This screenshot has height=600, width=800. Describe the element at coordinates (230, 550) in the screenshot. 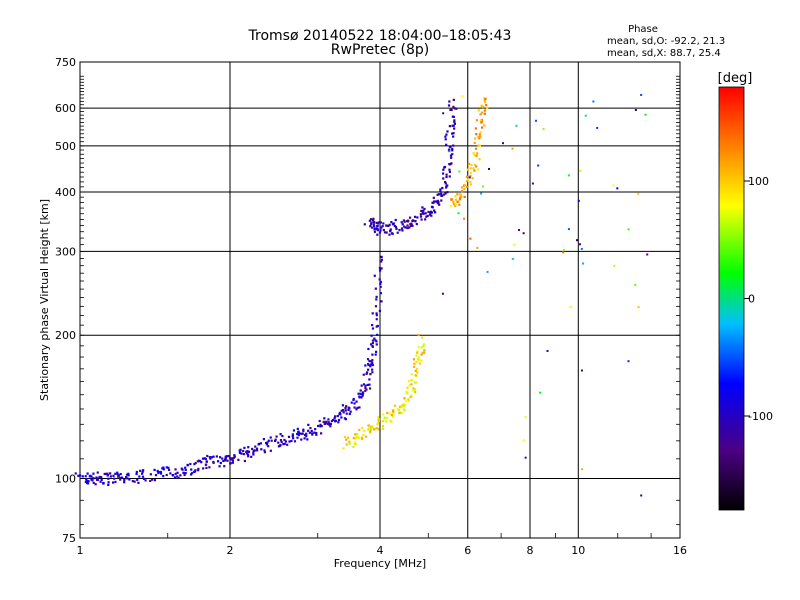

I see `x-tick-label: 2` at that location.